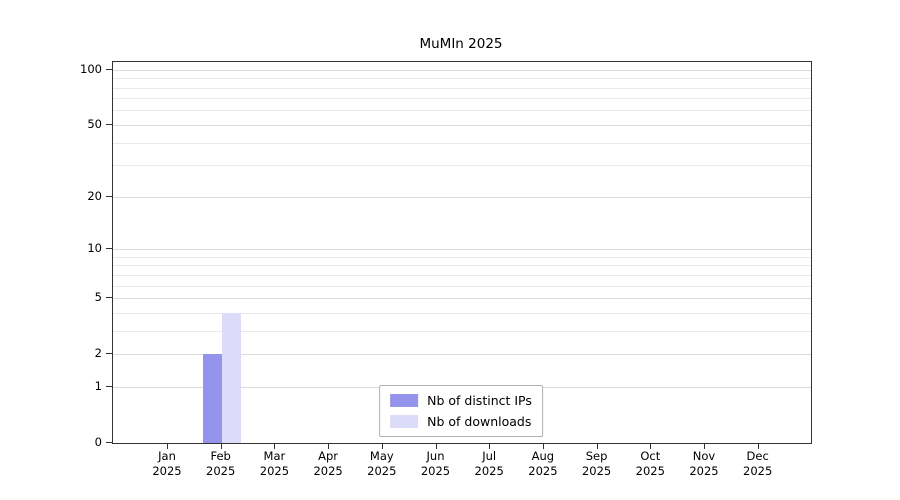 The image size is (900, 500). I want to click on chart-title: MuMIn 2025, so click(461, 44).